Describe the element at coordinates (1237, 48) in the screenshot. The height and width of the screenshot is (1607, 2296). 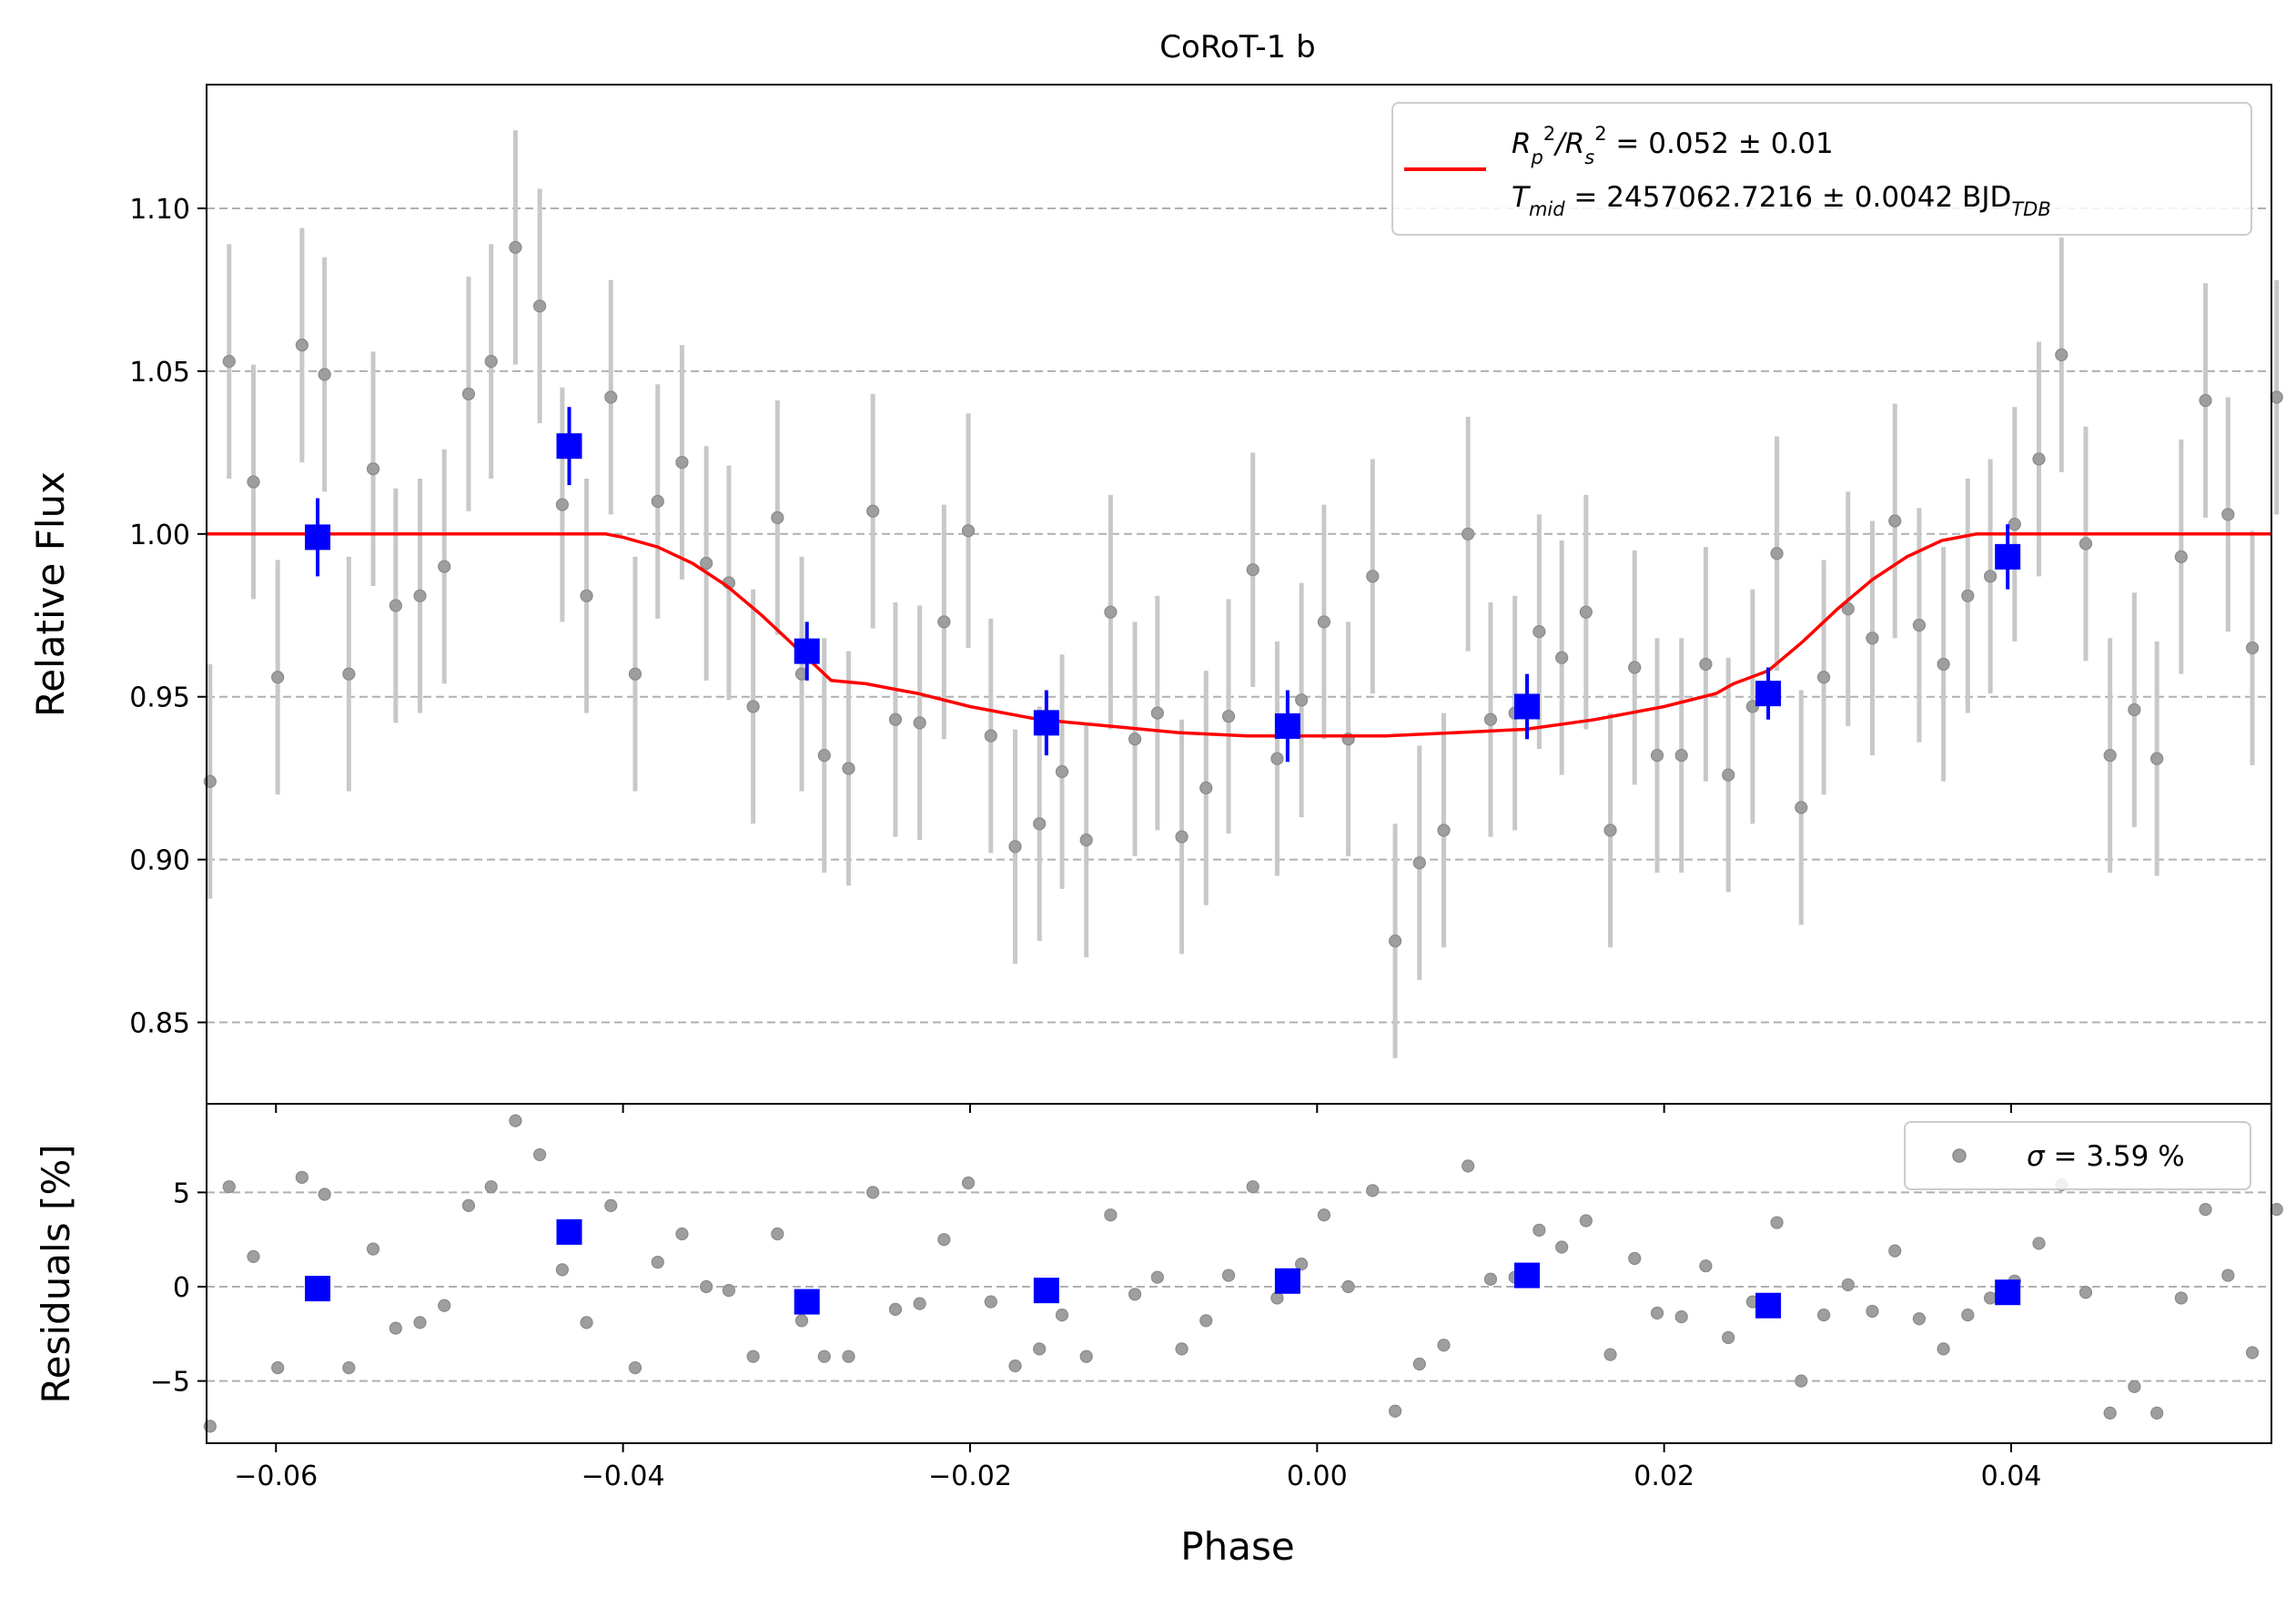
I see `chart-title: CoRoT-1 b` at that location.